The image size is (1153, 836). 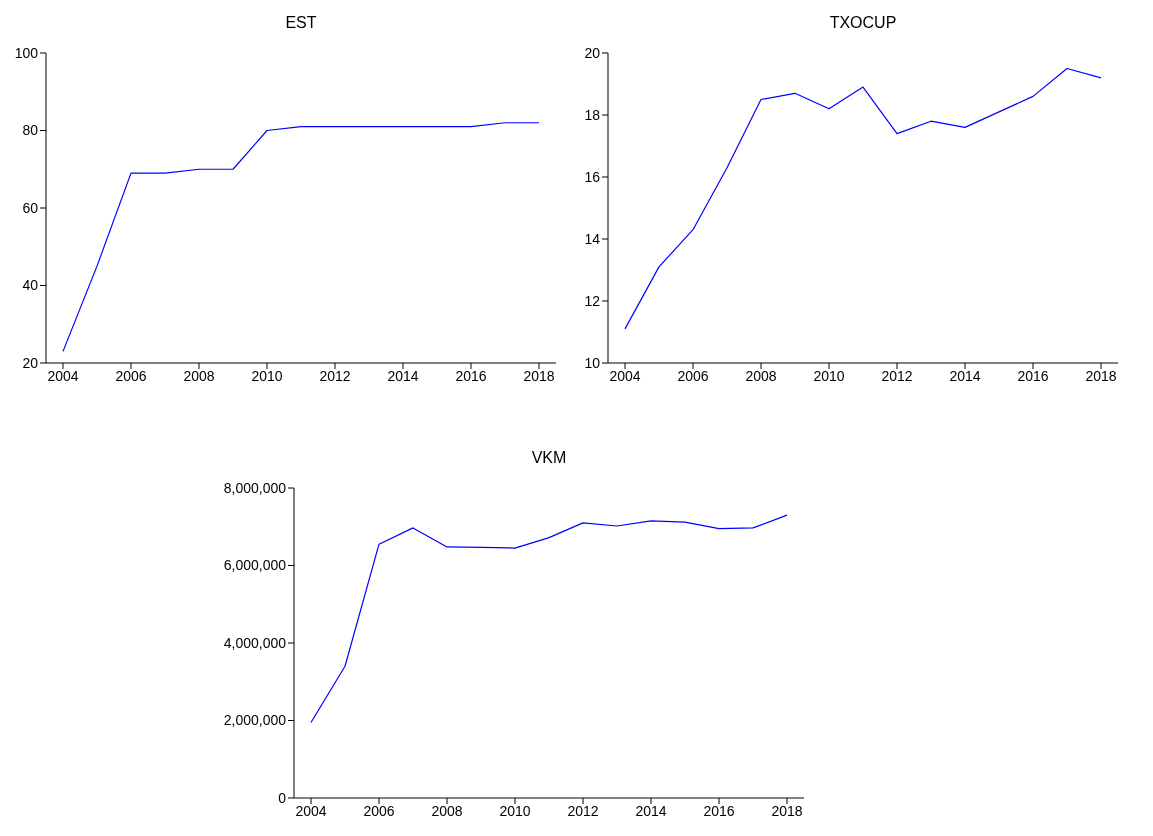 What do you see at coordinates (255, 720) in the screenshot?
I see `y-tick-label: 2,000,000` at bounding box center [255, 720].